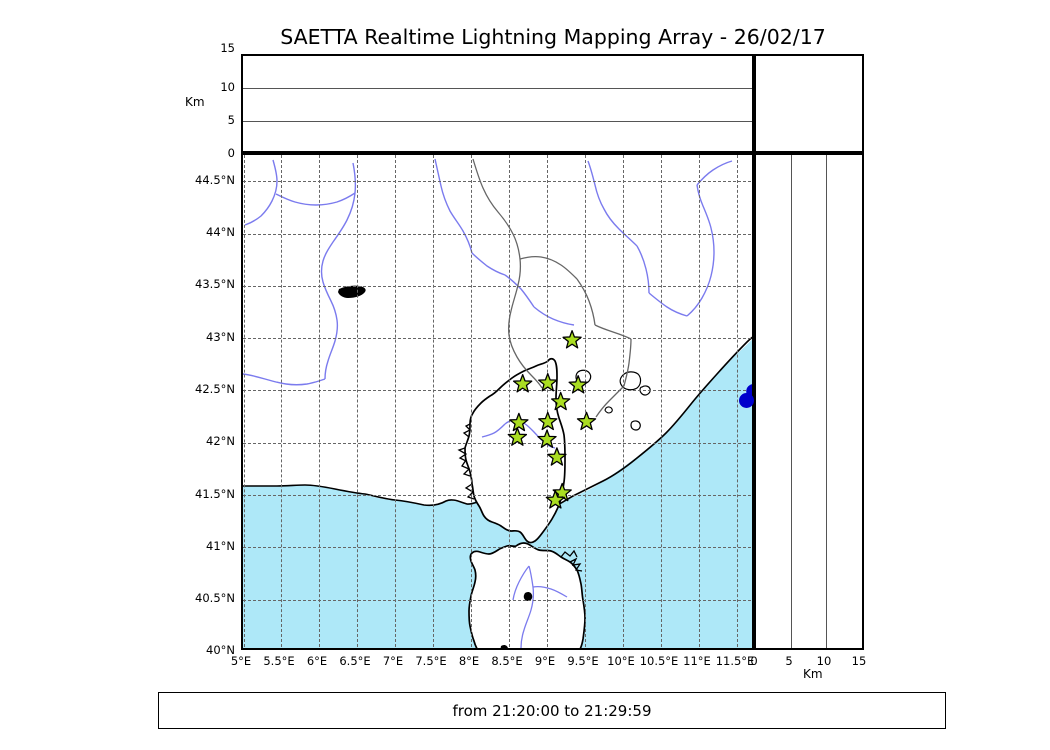  What do you see at coordinates (241, 661) in the screenshot?
I see `longitude-tick-5: 5°E` at bounding box center [241, 661].